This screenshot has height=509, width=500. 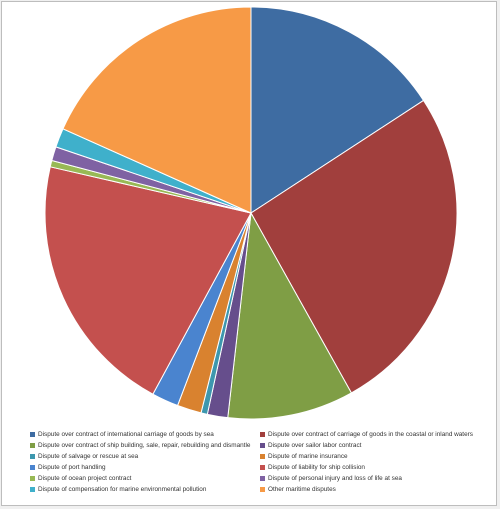 What do you see at coordinates (375, 445) in the screenshot?
I see `legend-item-4: Dispute over sailor labor contract` at bounding box center [375, 445].